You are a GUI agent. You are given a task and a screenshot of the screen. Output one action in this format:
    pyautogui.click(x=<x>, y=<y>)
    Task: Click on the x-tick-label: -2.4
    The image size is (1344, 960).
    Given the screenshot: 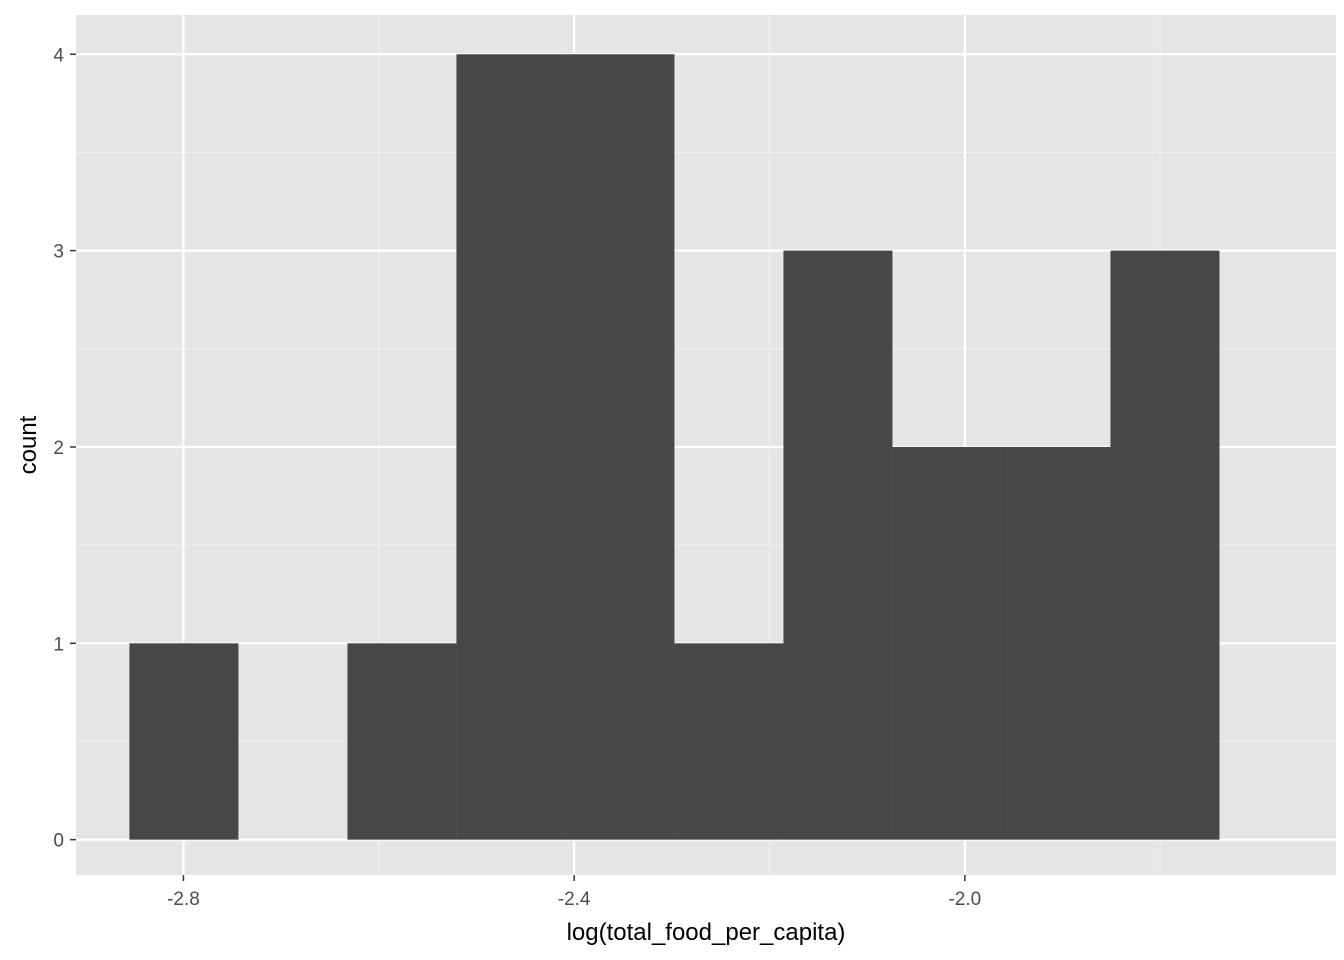 What is the action you would take?
    pyautogui.click(x=574, y=899)
    